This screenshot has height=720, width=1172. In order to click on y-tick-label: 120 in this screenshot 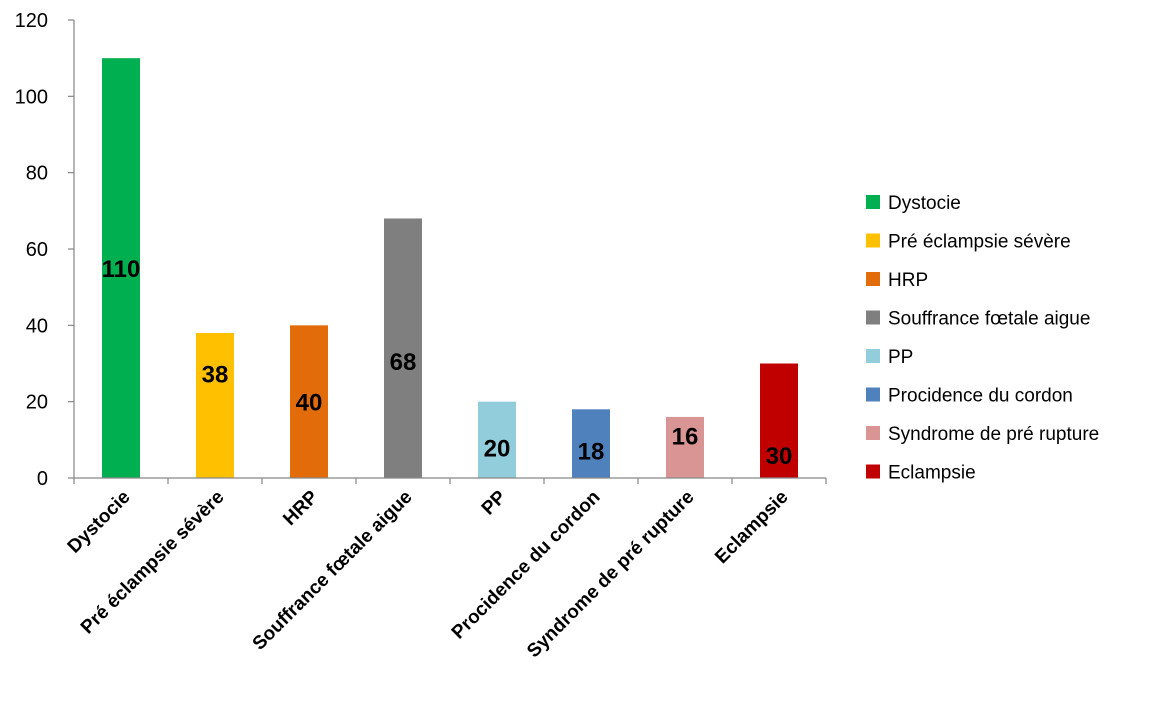, I will do `click(31, 21)`.